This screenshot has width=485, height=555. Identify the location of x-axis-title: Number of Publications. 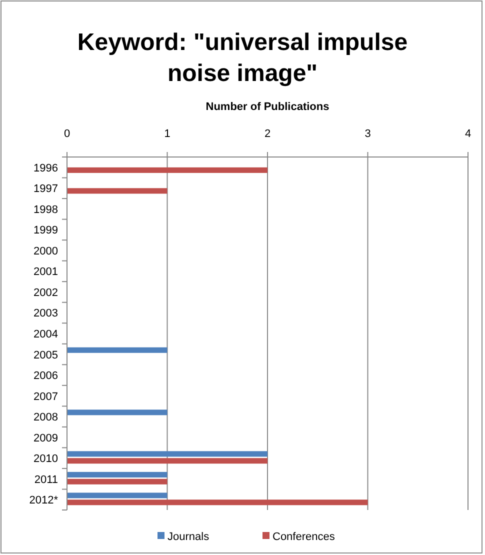
(268, 107).